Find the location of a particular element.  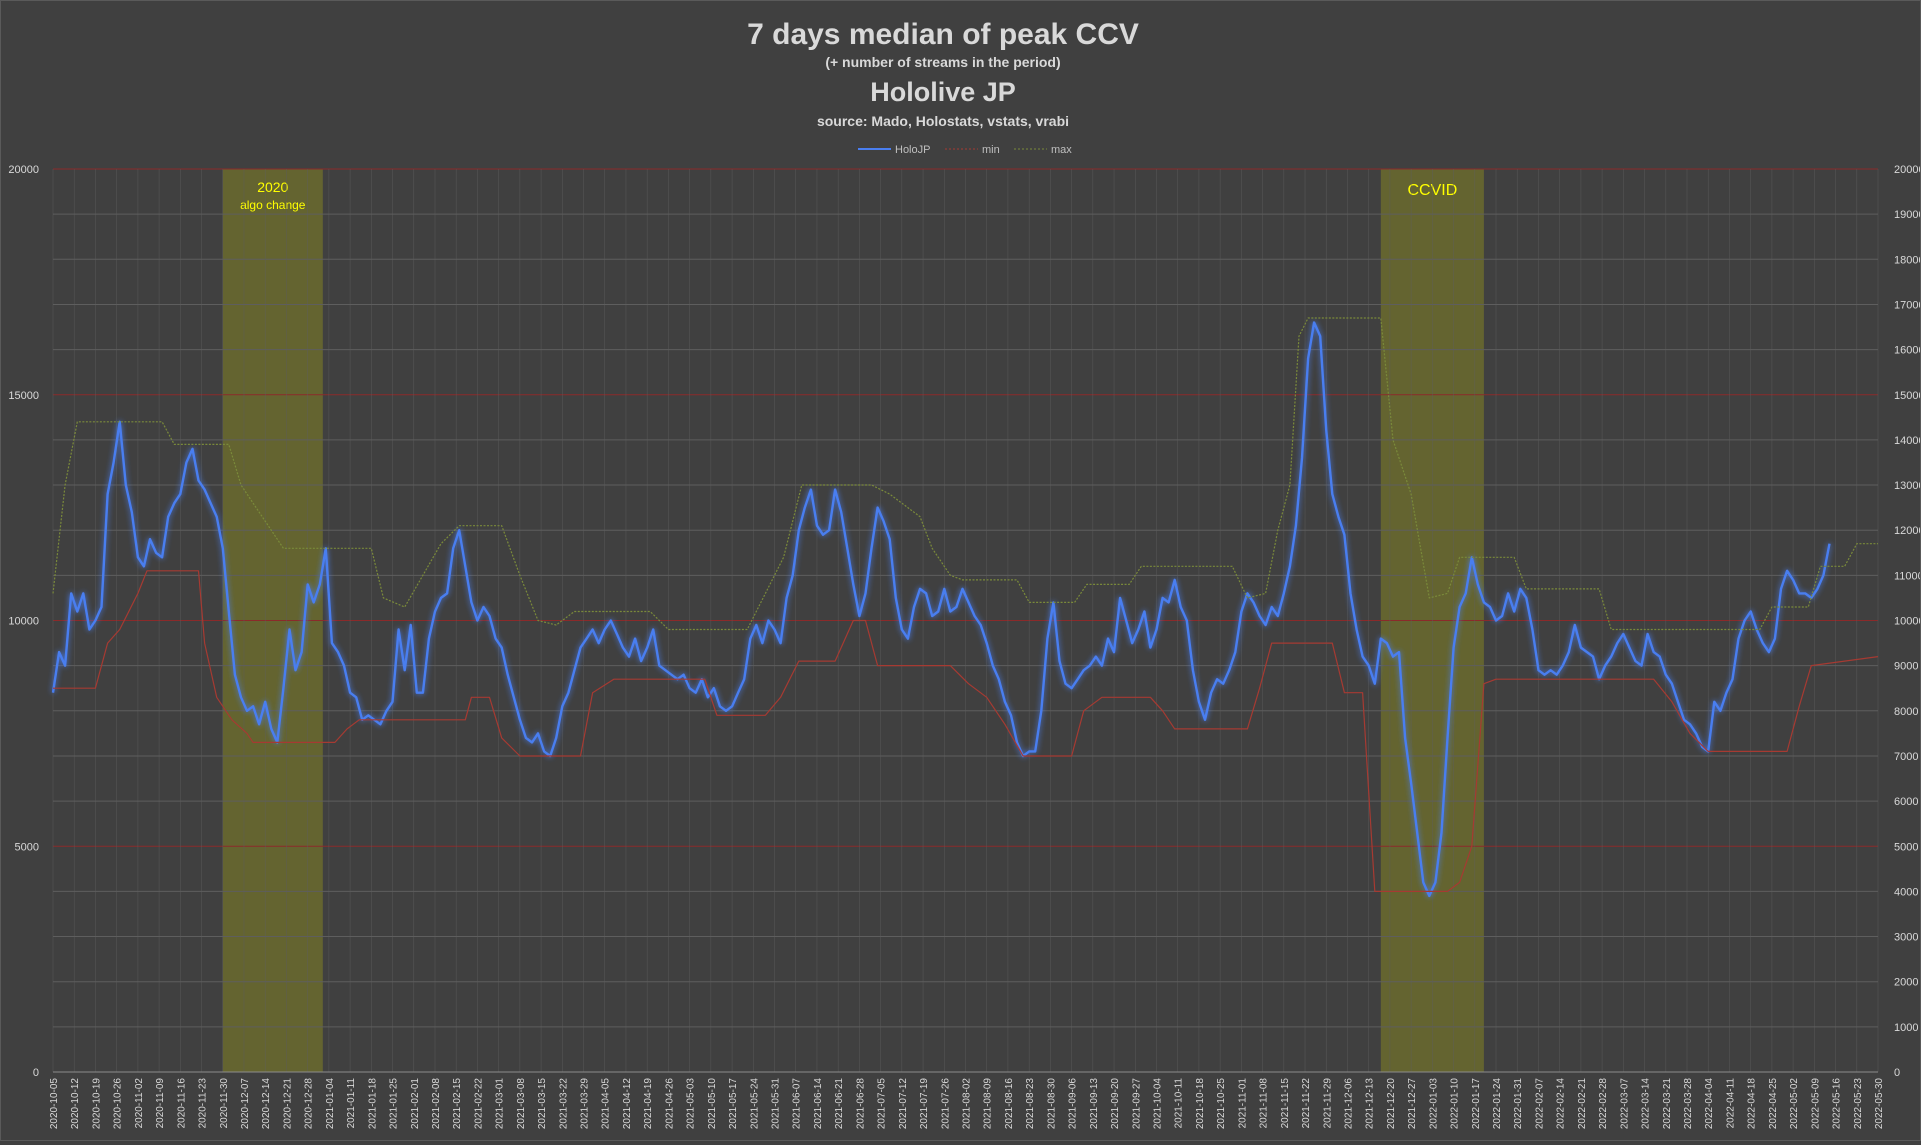

x-tick-label: 2020-10-05 is located at coordinates (54, 1104).